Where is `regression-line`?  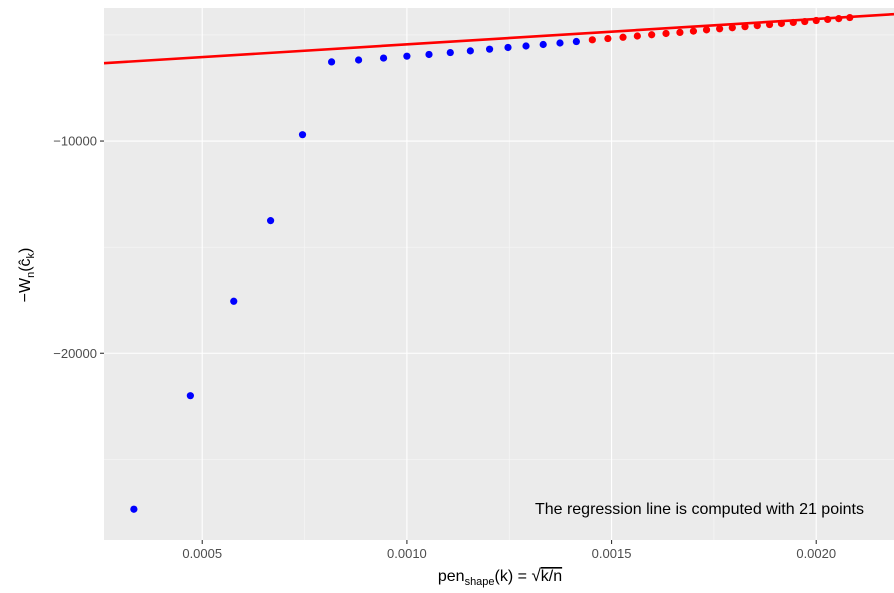 regression-line is located at coordinates (498, 38).